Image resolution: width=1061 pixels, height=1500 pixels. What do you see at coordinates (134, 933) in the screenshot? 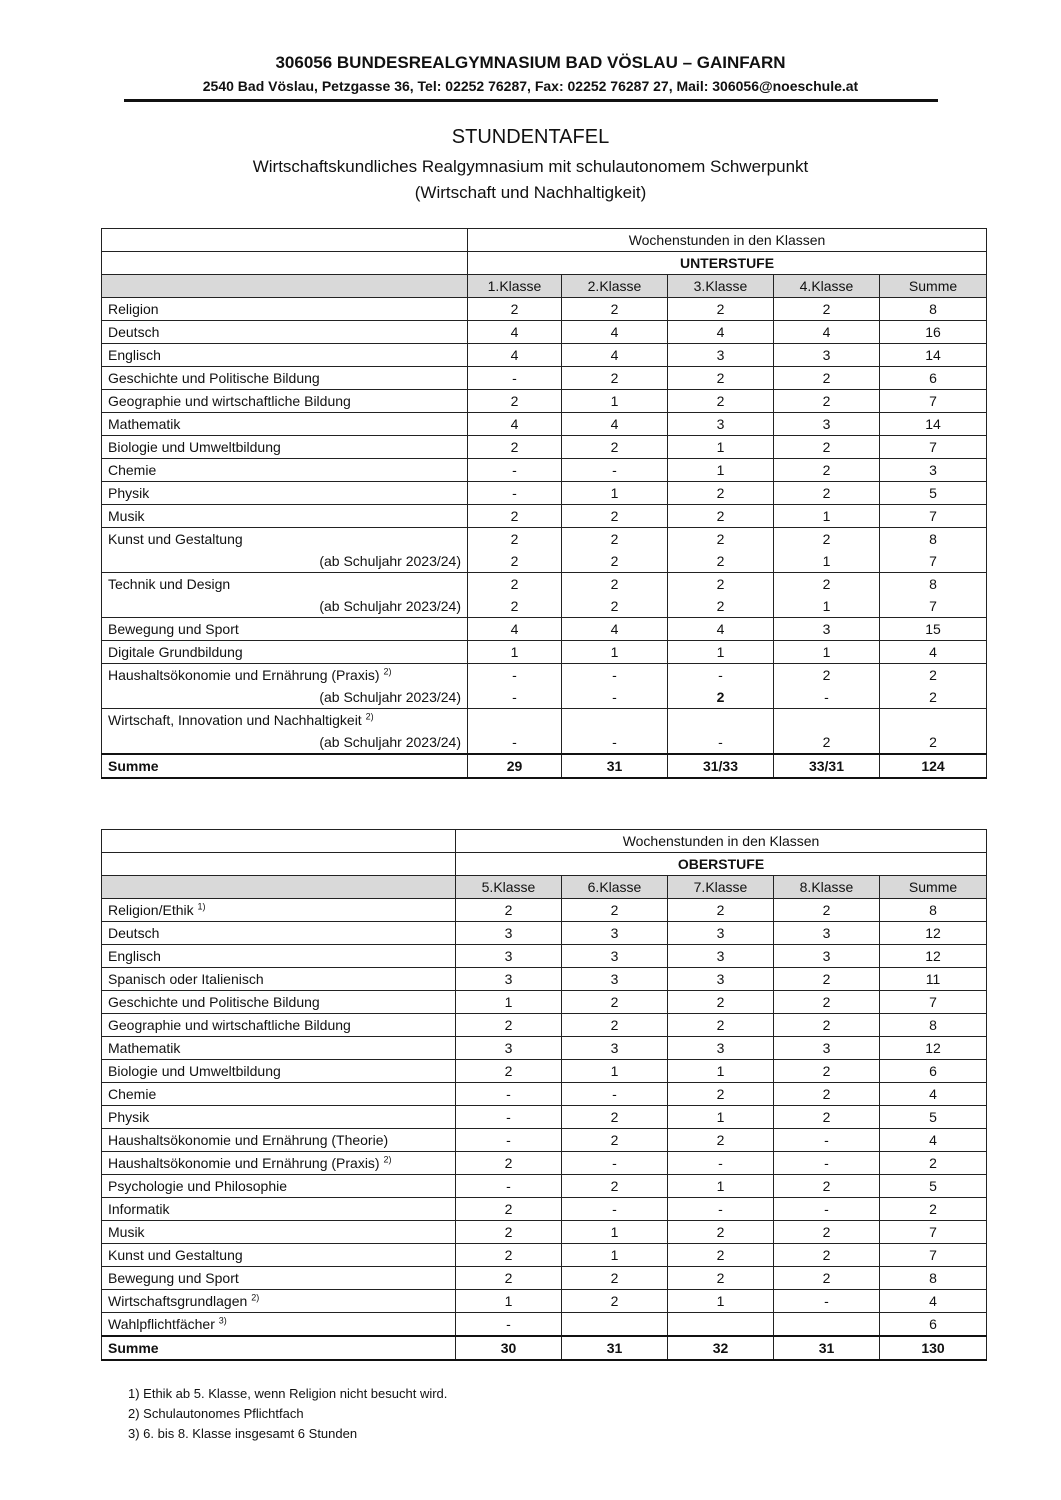
I see `subject-name: Deutsch` at bounding box center [134, 933].